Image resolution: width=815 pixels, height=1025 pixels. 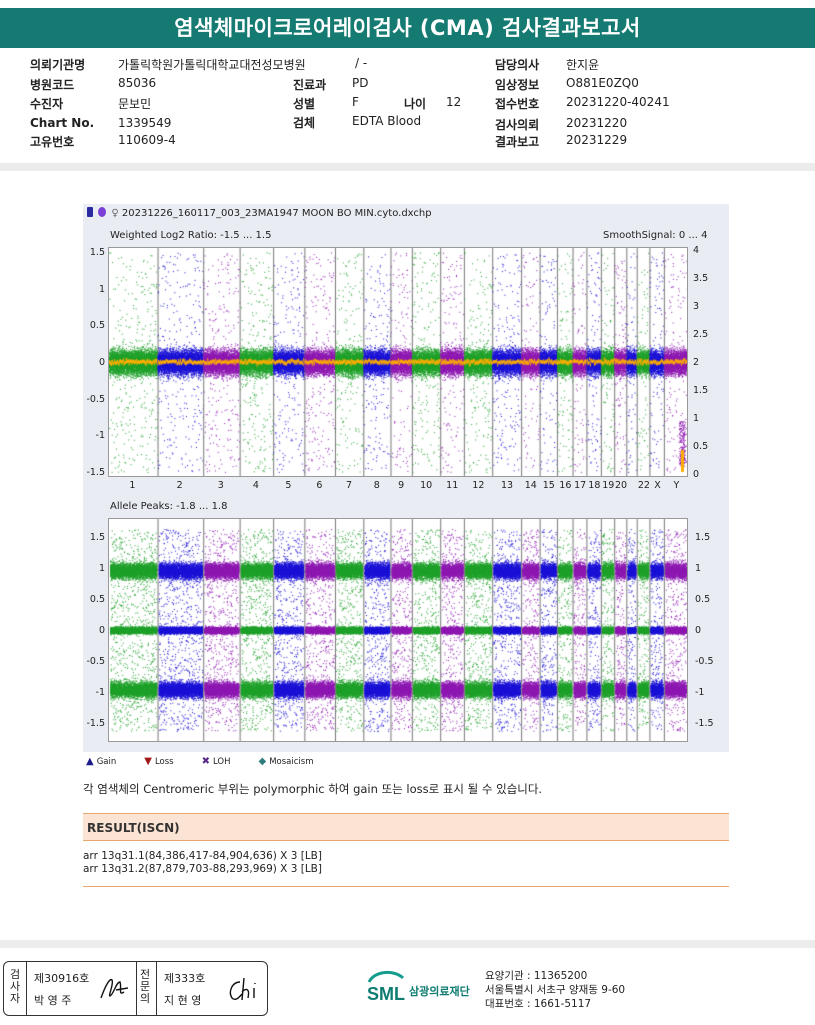 What do you see at coordinates (618, 102) in the screenshot?
I see `receipt-number: 20231220-40241` at bounding box center [618, 102].